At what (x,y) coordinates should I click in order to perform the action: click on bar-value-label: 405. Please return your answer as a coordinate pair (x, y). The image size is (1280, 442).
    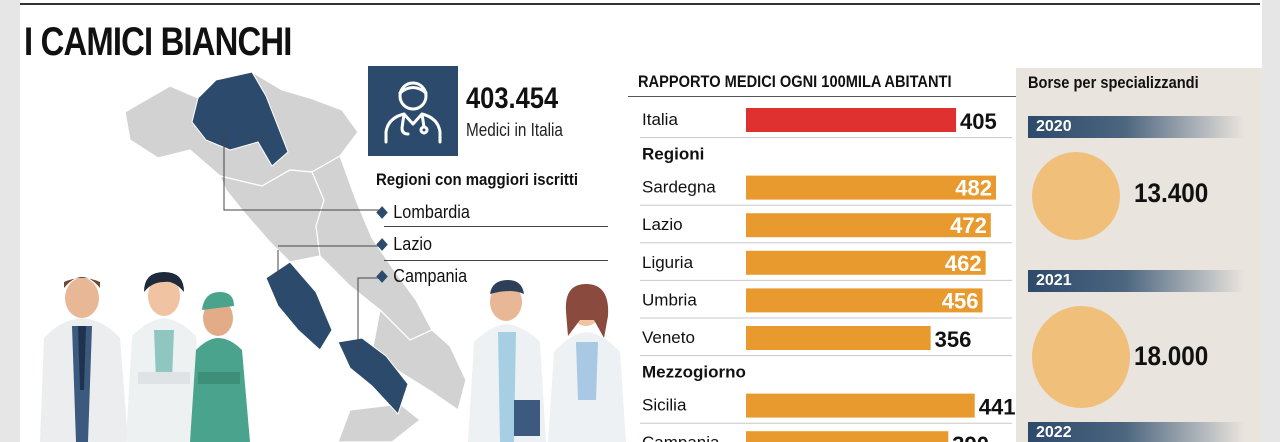
    Looking at the image, I should click on (978, 121).